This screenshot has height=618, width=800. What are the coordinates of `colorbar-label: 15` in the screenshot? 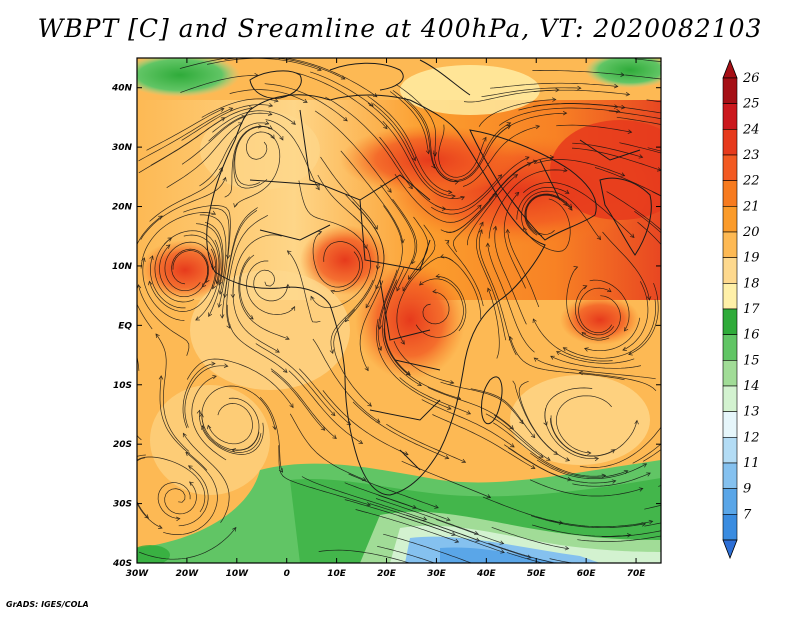 It's located at (751, 360).